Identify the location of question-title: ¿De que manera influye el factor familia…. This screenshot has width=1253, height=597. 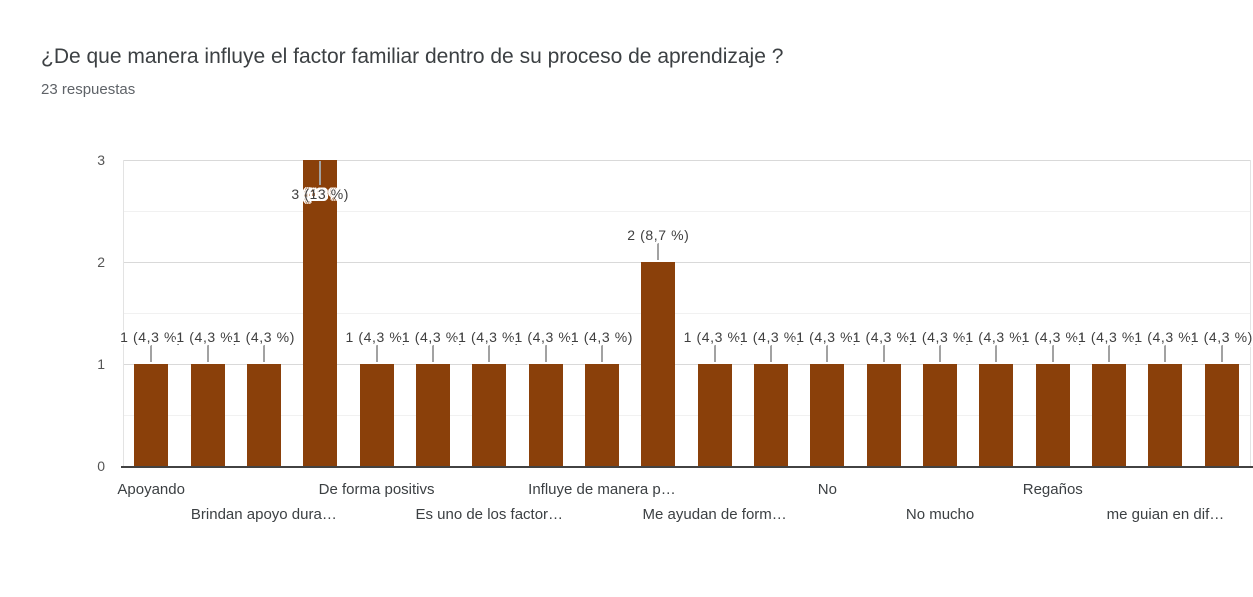
(412, 56).